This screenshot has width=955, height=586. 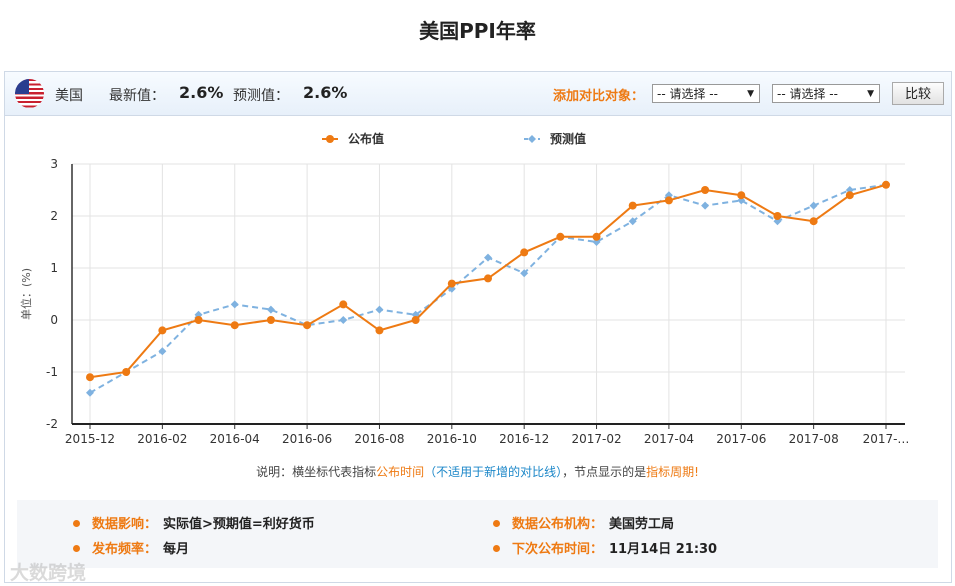 I want to click on x-tick-label: 2016-12, so click(x=524, y=439).